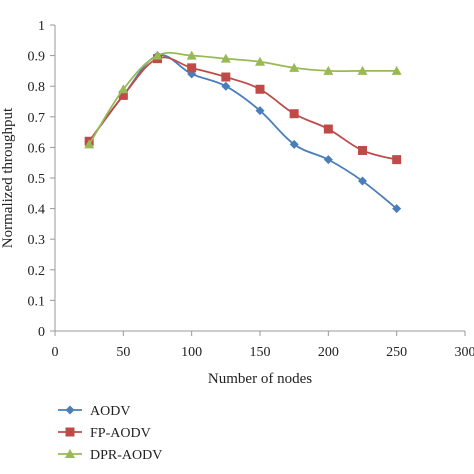 The image size is (474, 474). Describe the element at coordinates (41, 26) in the screenshot. I see `y-tick-label: 1` at that location.